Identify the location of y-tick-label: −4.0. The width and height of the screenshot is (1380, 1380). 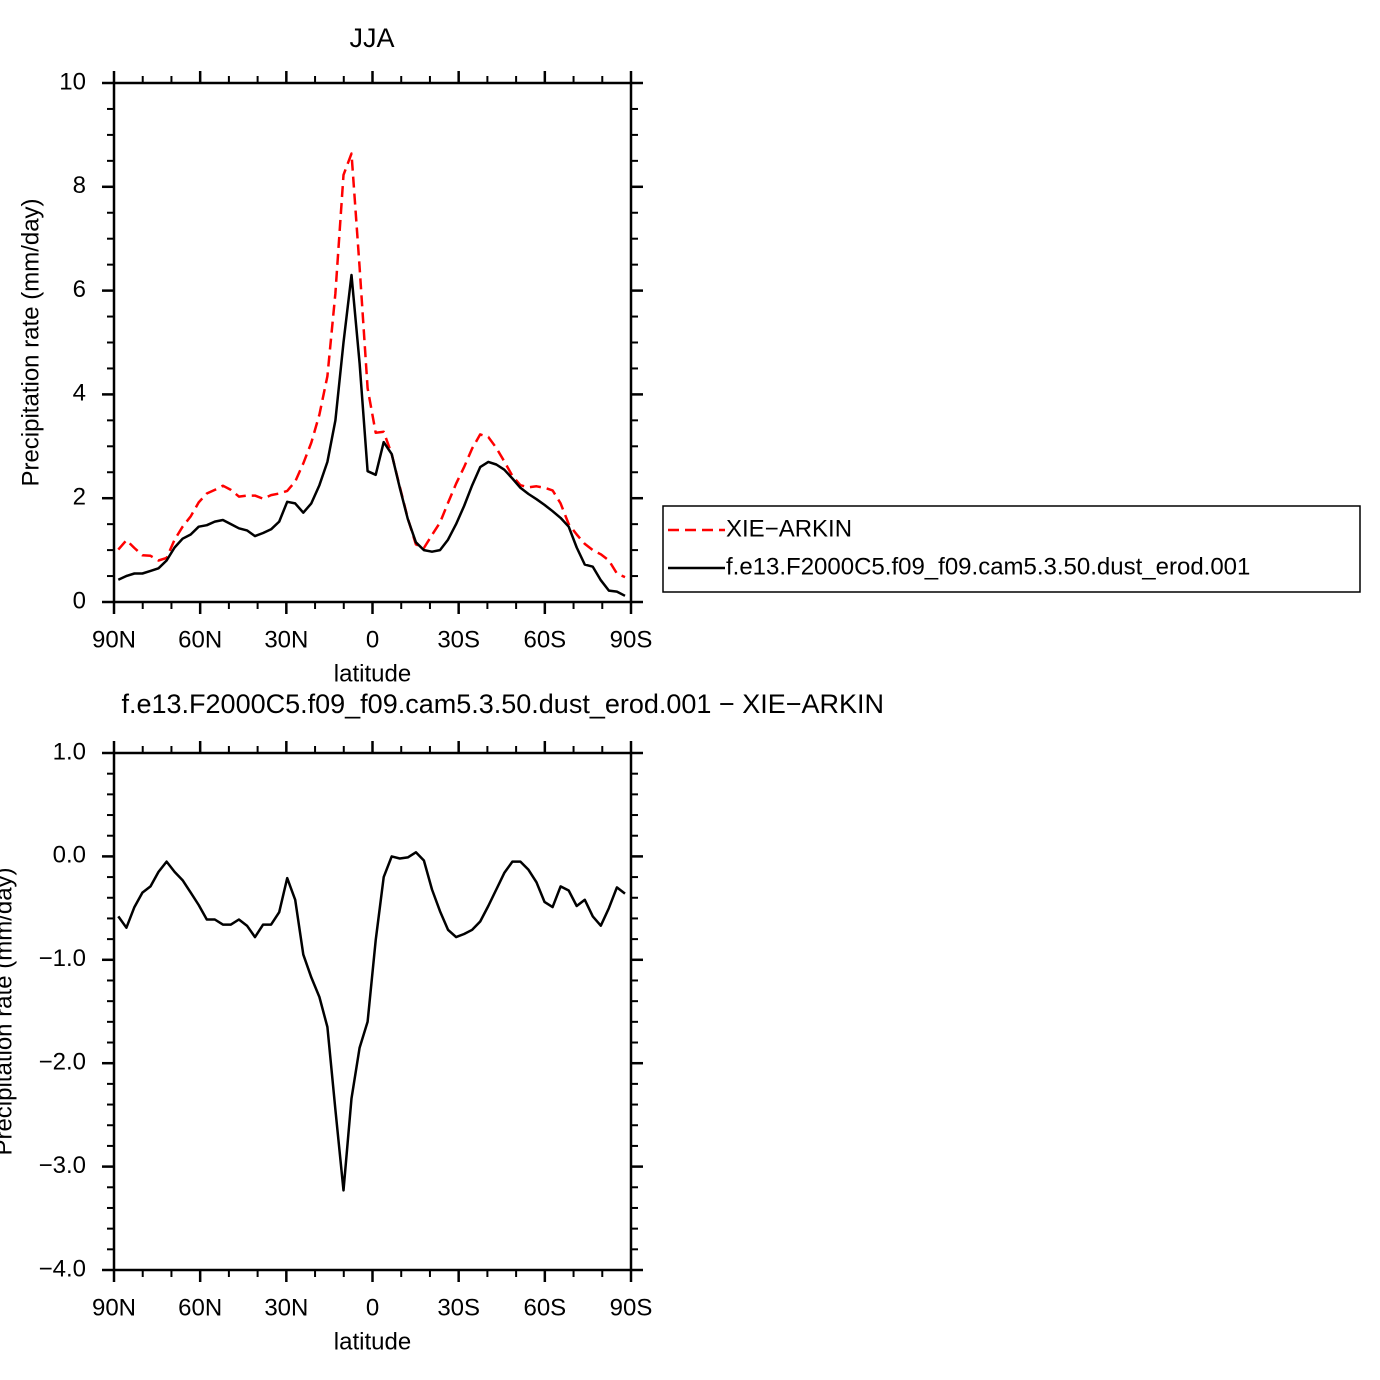
(62, 1268).